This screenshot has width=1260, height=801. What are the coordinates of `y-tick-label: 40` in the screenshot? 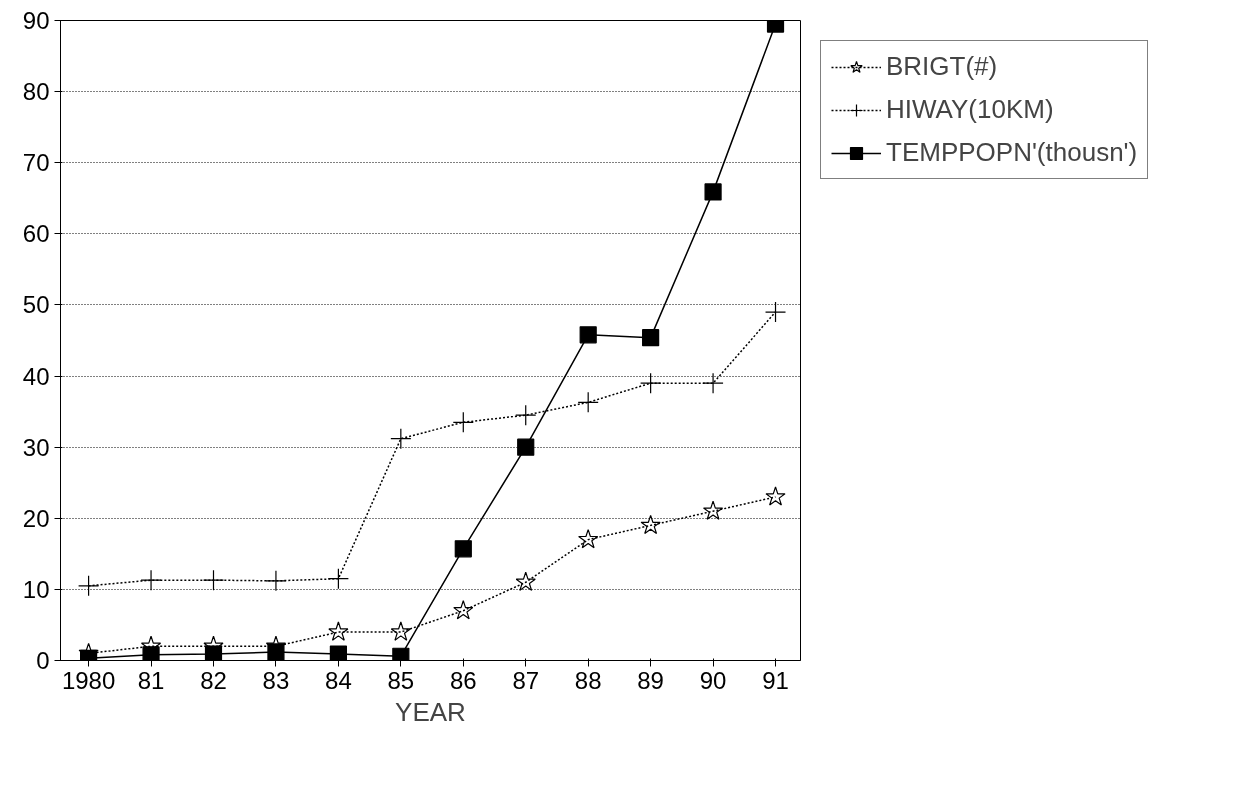 It's located at (36, 376).